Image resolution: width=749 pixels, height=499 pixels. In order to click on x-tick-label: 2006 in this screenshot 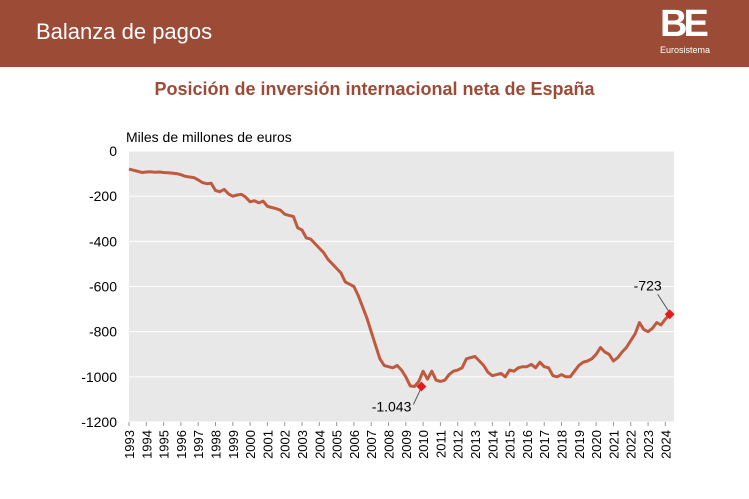, I will do `click(354, 444)`.